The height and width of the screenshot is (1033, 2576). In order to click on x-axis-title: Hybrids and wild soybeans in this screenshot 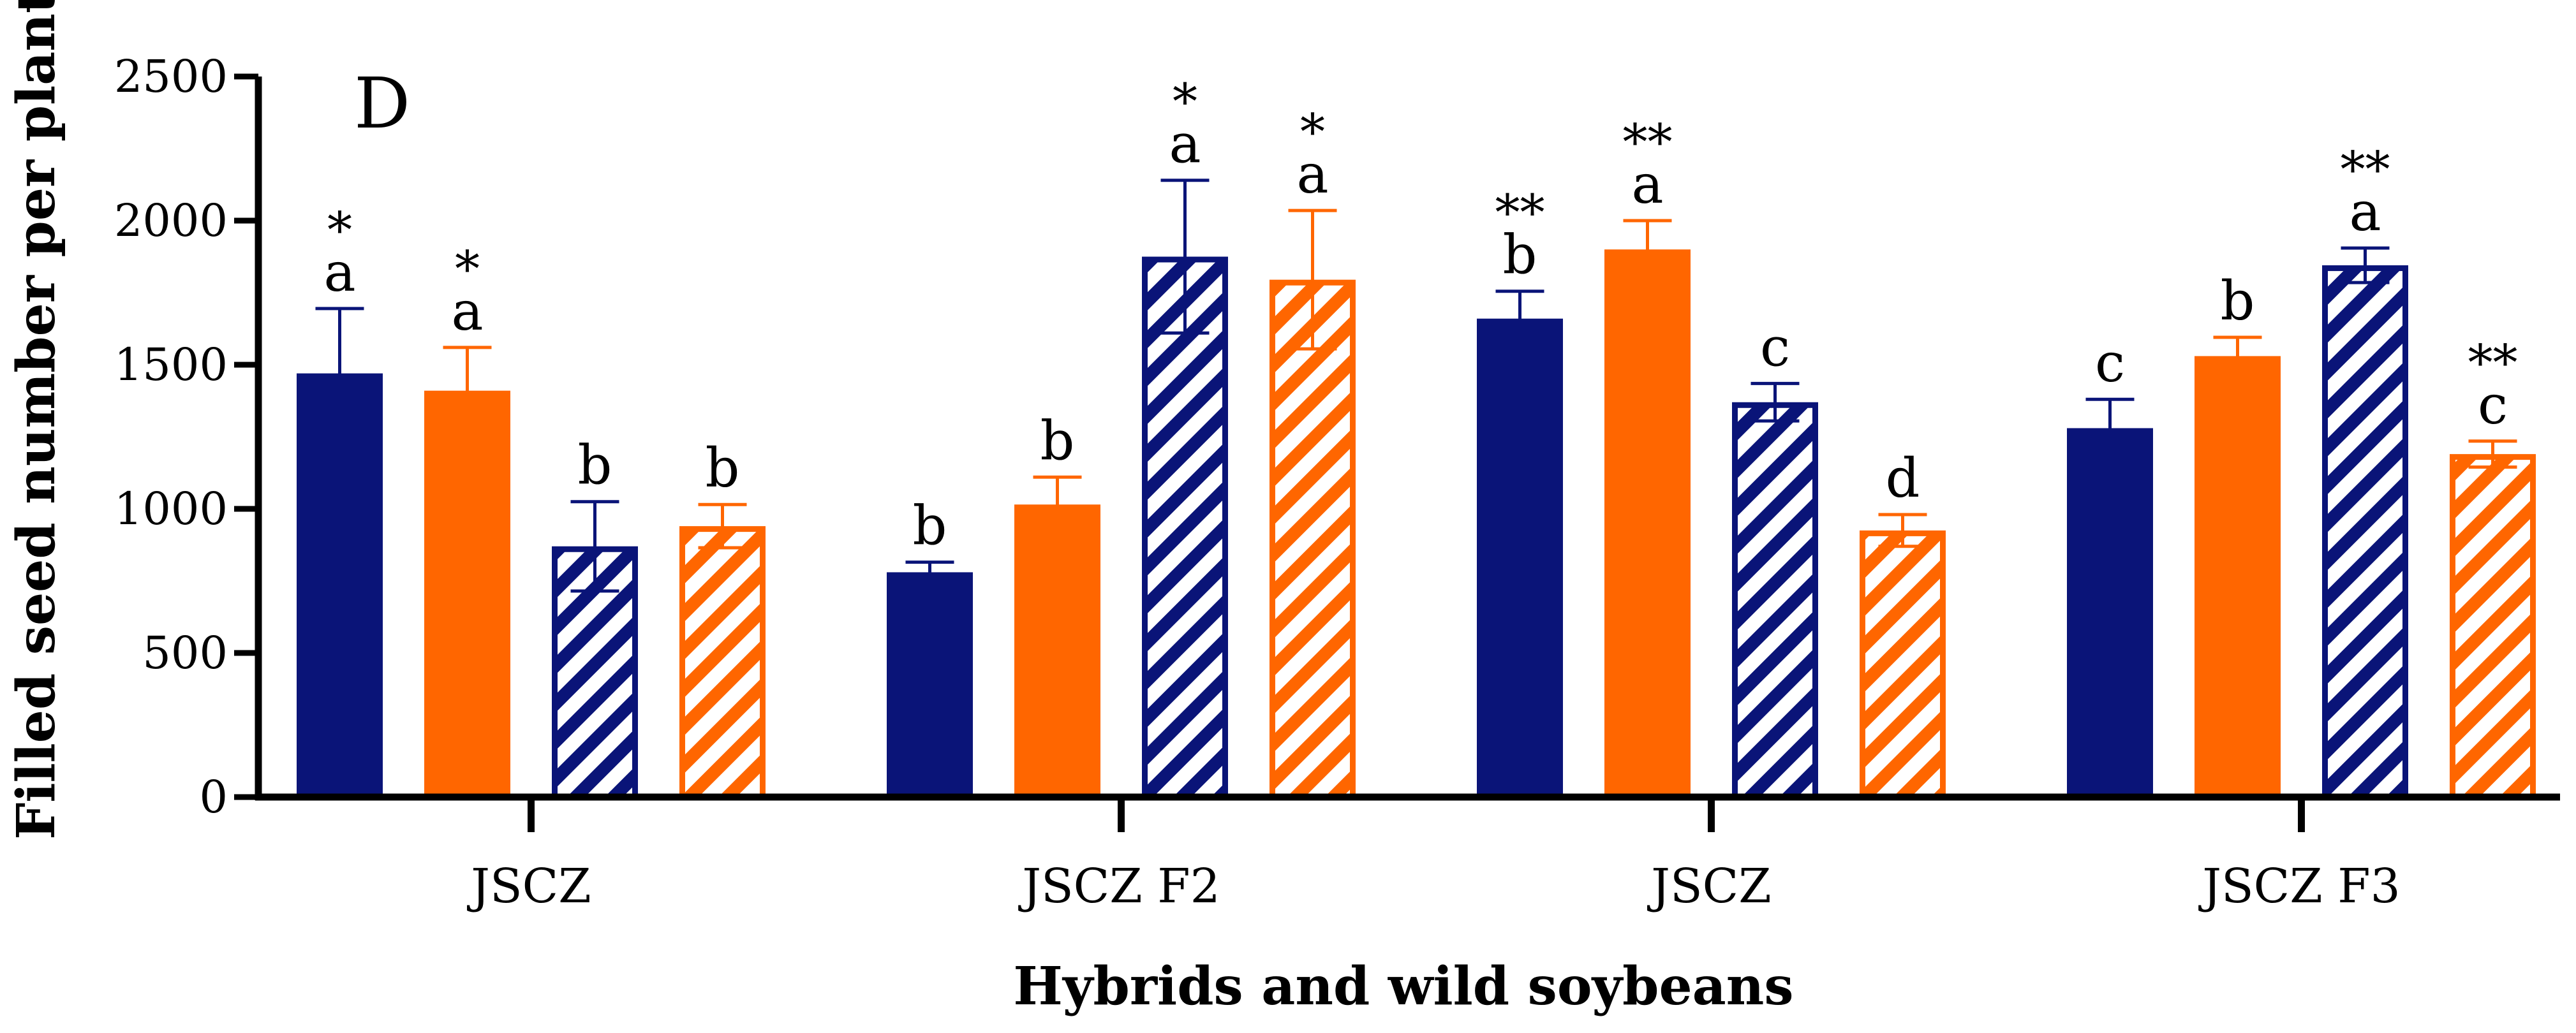, I will do `click(1403, 986)`.